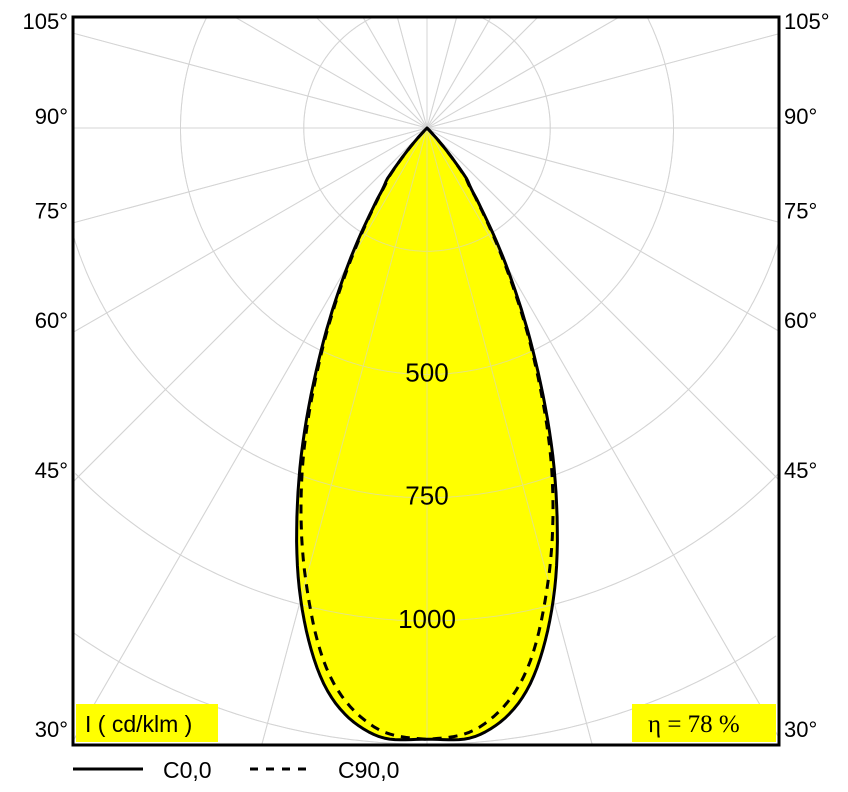 Image resolution: width=848 pixels, height=792 pixels. What do you see at coordinates (51, 116) in the screenshot?
I see `angle-label-left: 90°` at bounding box center [51, 116].